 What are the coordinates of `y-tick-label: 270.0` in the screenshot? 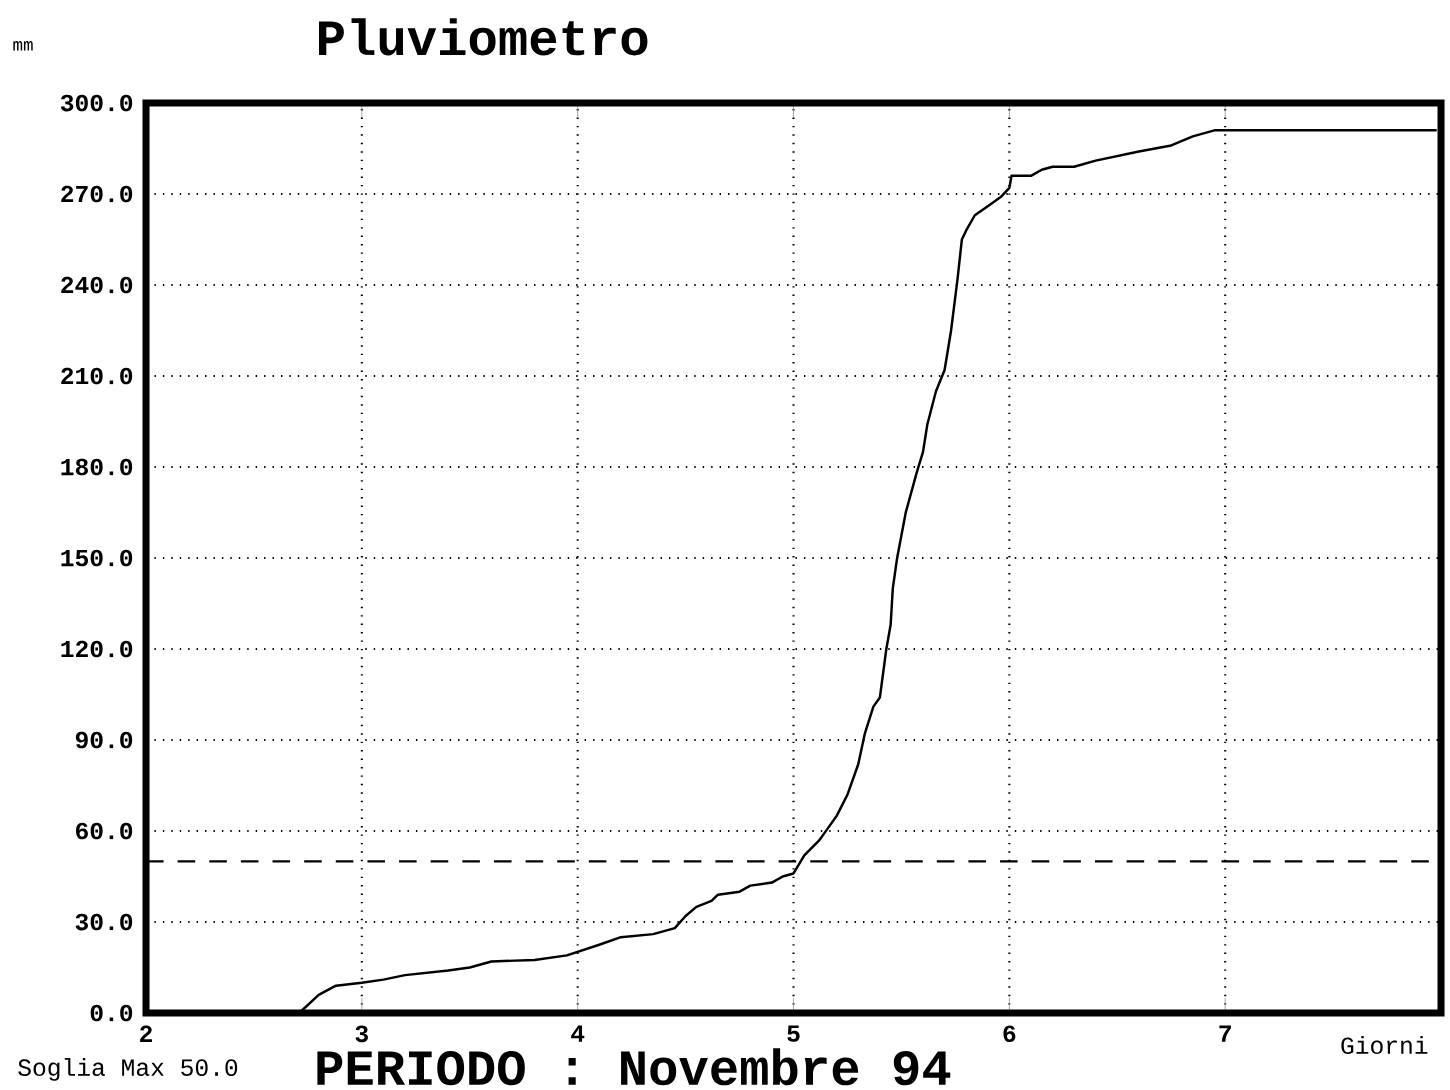 It's located at (97, 194).